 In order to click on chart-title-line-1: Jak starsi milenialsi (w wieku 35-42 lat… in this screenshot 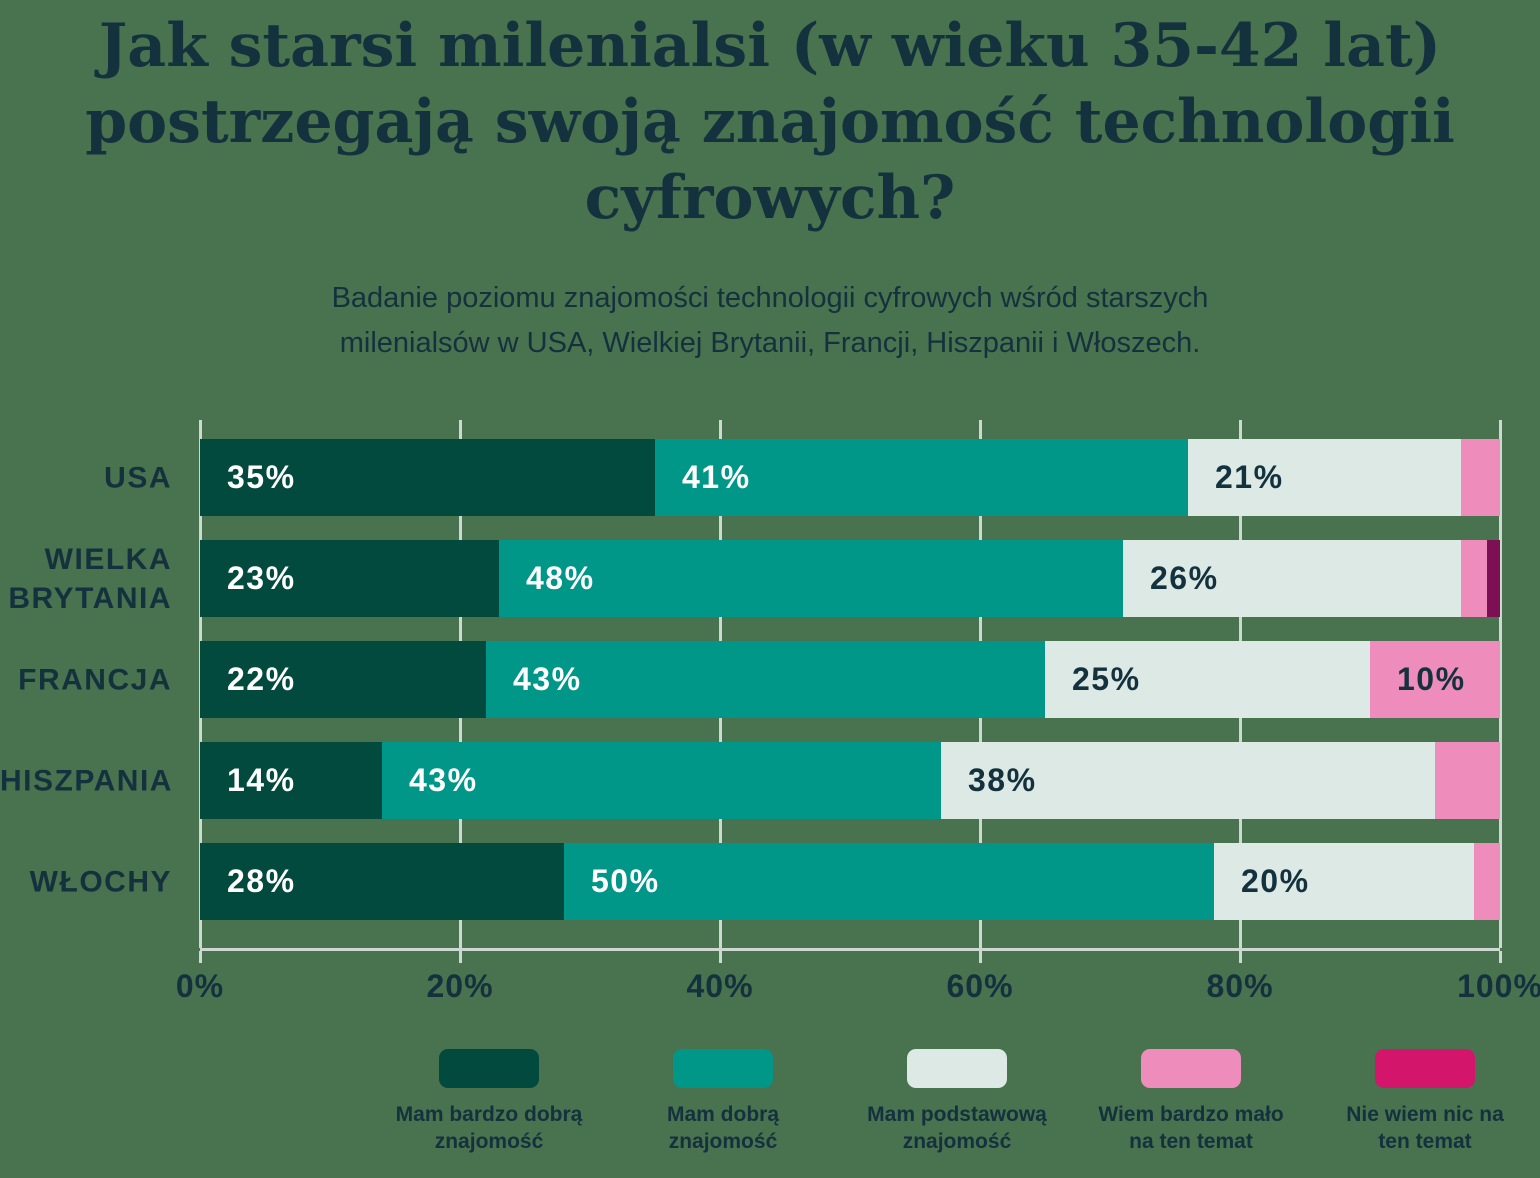, I will do `click(770, 46)`.